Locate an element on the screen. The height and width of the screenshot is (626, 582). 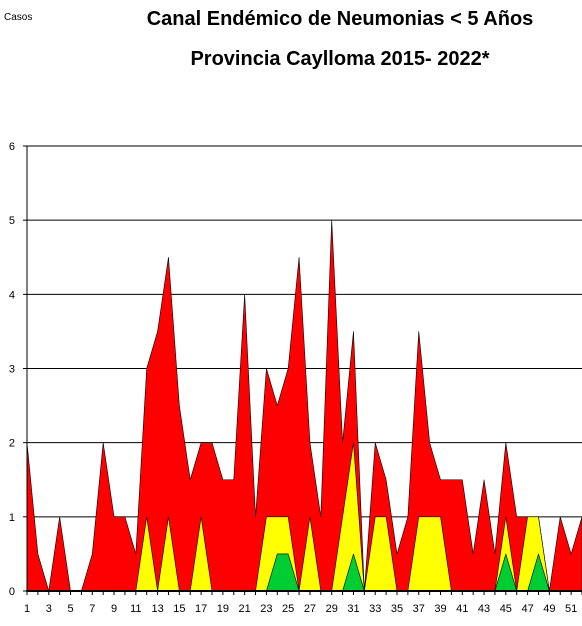
y-axis-label: Casos is located at coordinates (18, 17).